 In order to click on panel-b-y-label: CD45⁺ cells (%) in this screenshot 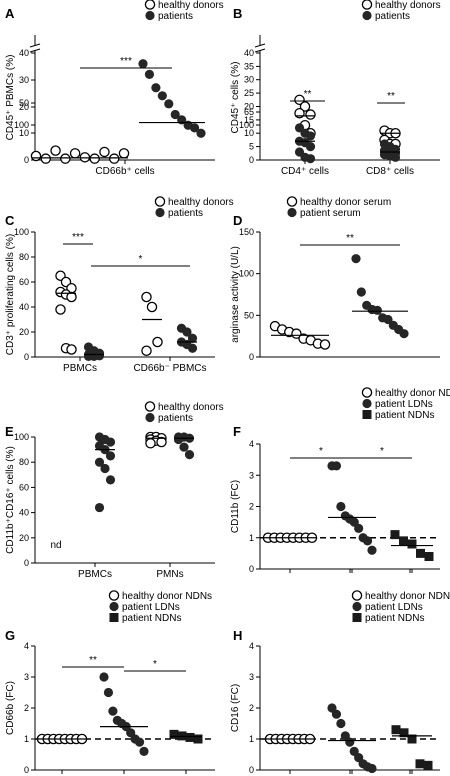, I will do `click(235, 98)`.